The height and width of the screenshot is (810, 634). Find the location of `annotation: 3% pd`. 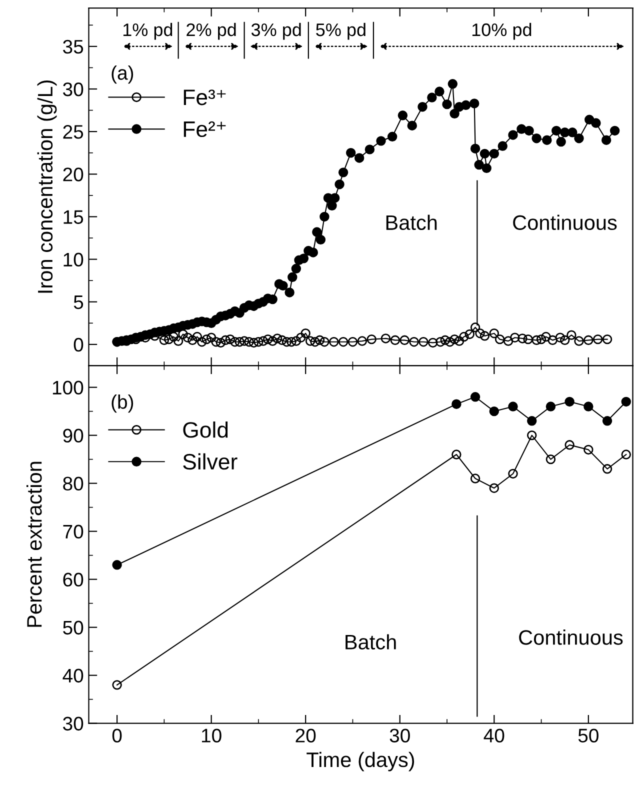

annotation: 3% pd is located at coordinates (276, 31).